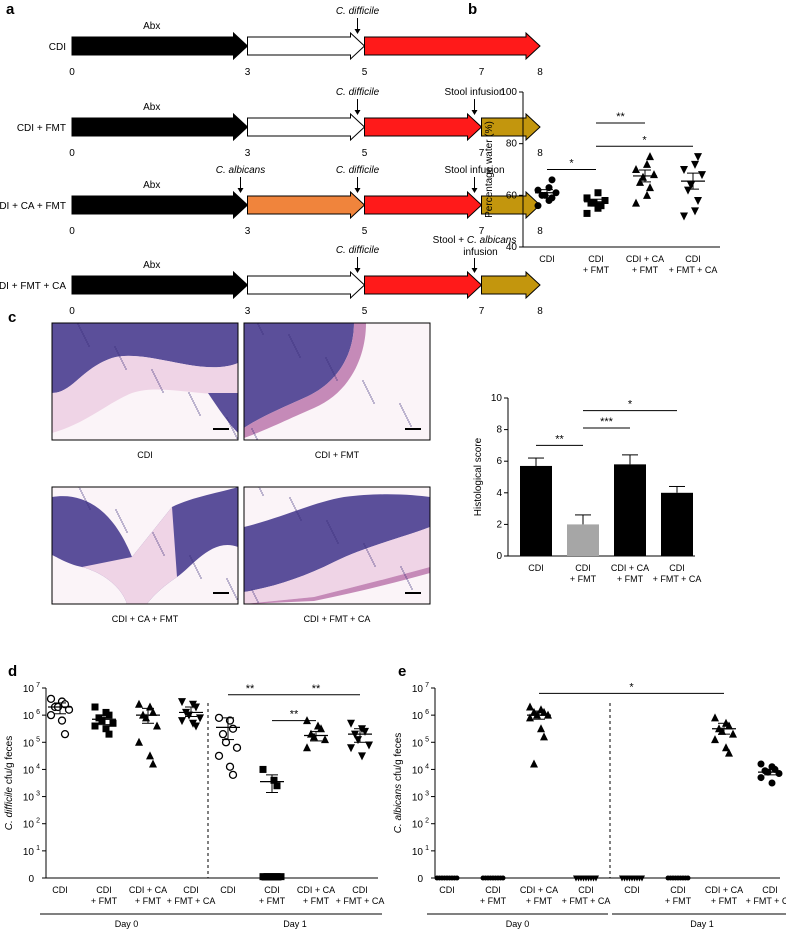 This screenshot has height=931, width=786. I want to click on bar, so click(630, 510).